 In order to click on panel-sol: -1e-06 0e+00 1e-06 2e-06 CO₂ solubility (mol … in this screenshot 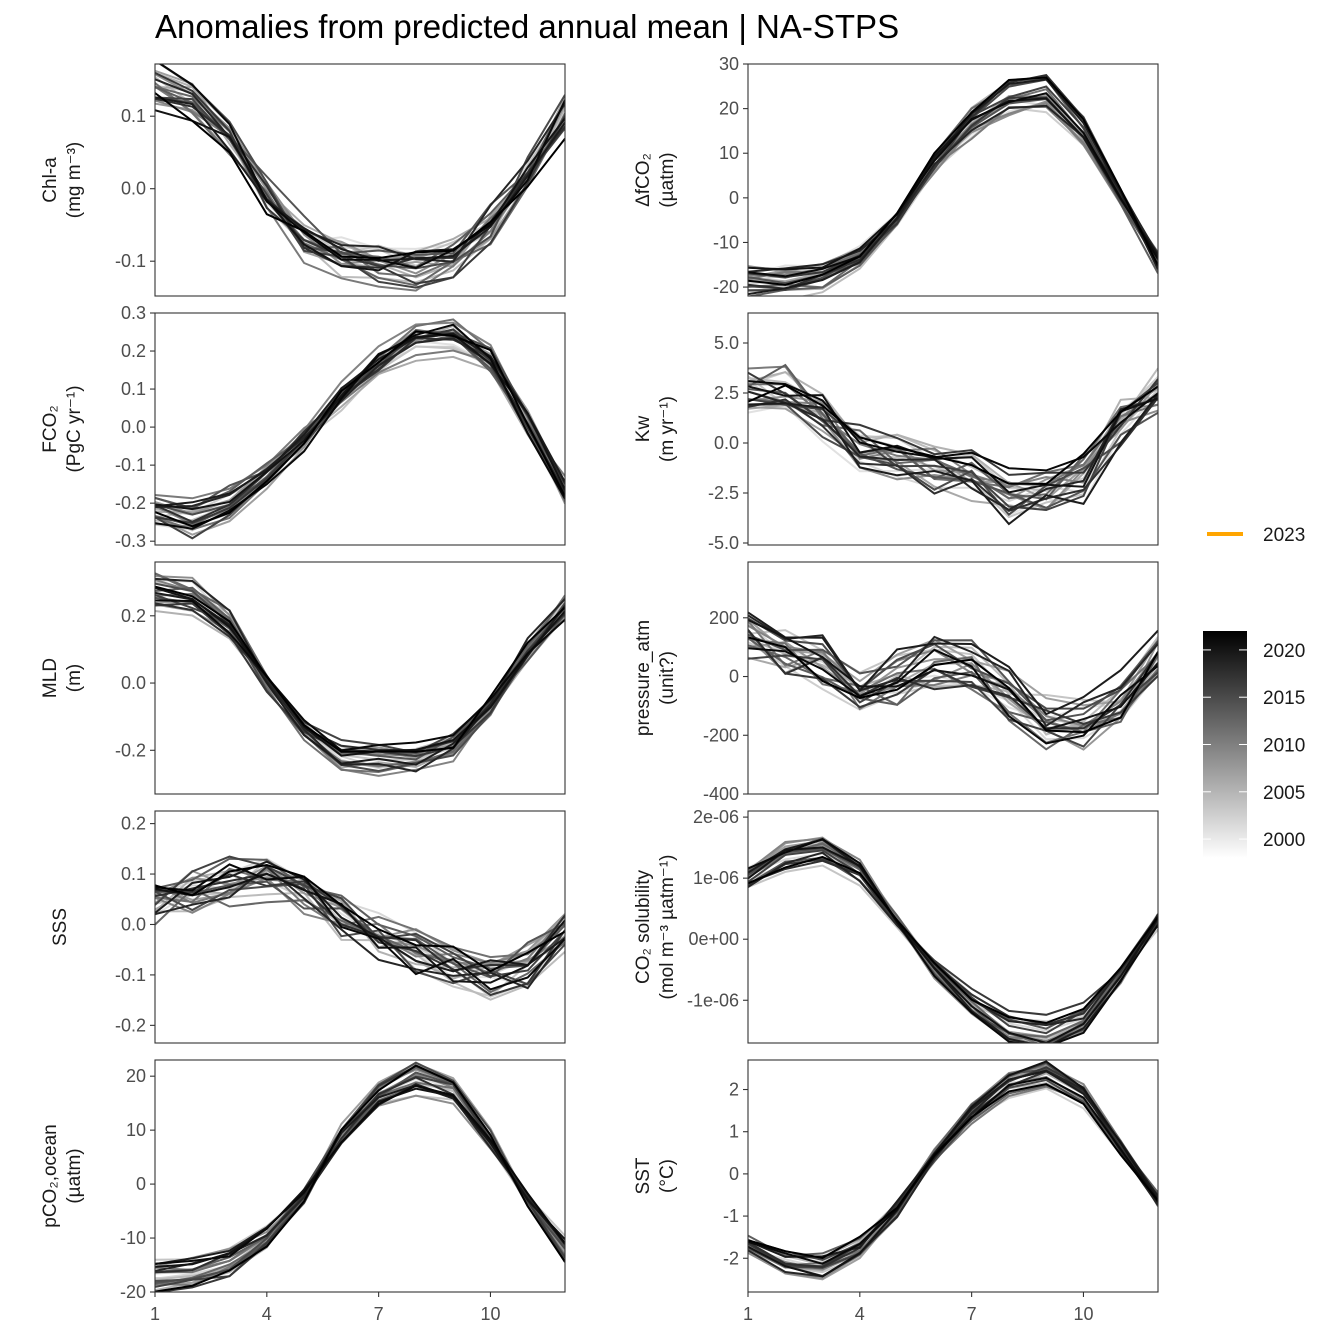, I will do `click(896, 925)`.